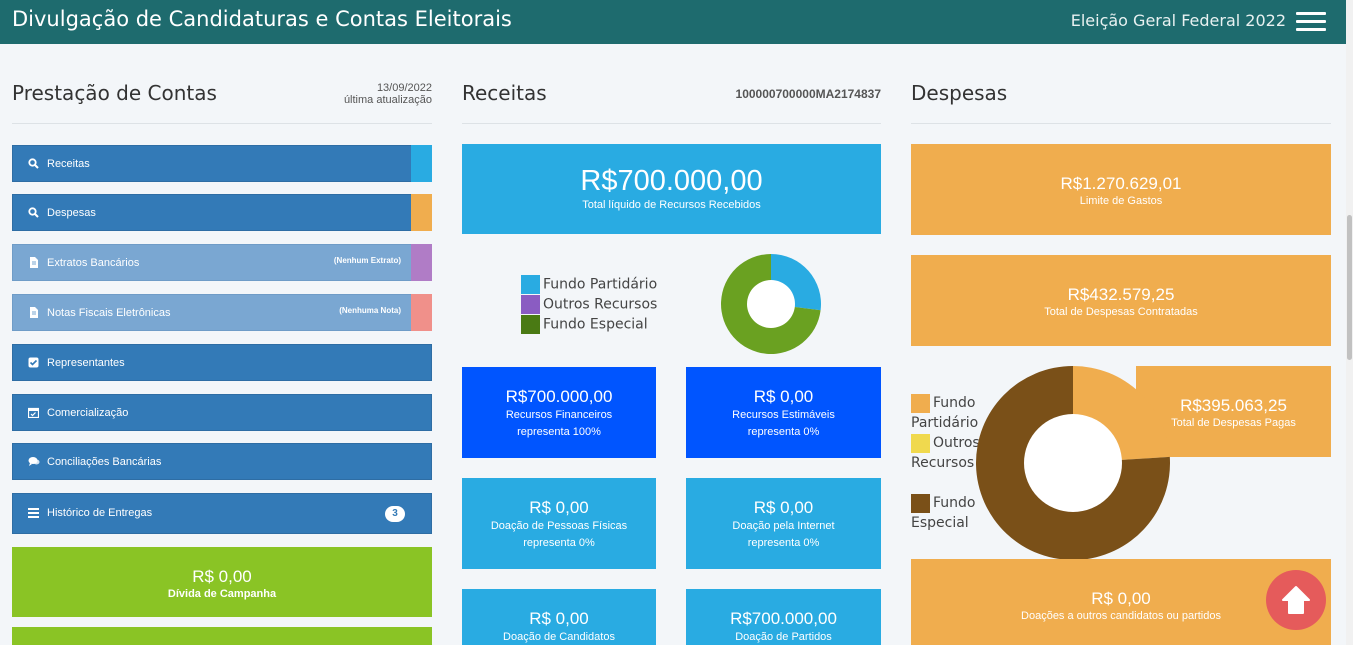 This screenshot has width=1353, height=645. What do you see at coordinates (86, 363) in the screenshot?
I see `menu-label: Representantes` at bounding box center [86, 363].